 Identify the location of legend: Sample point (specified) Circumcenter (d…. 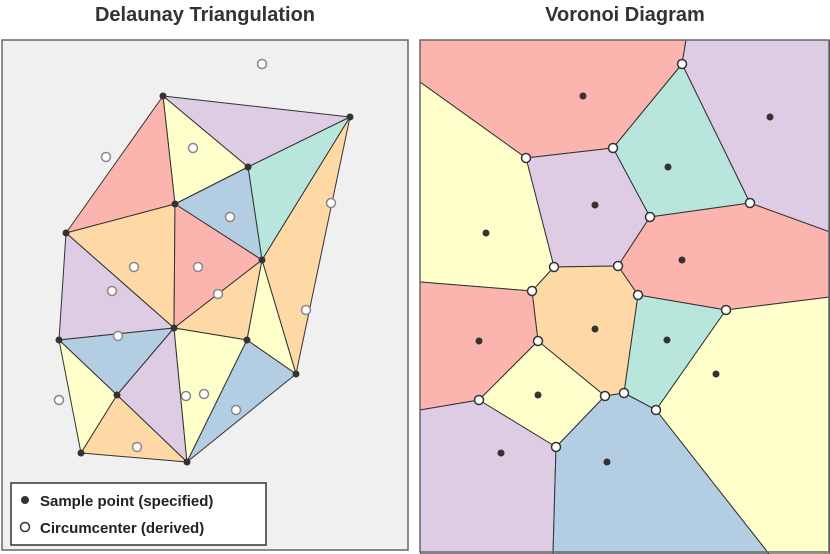
(138, 514).